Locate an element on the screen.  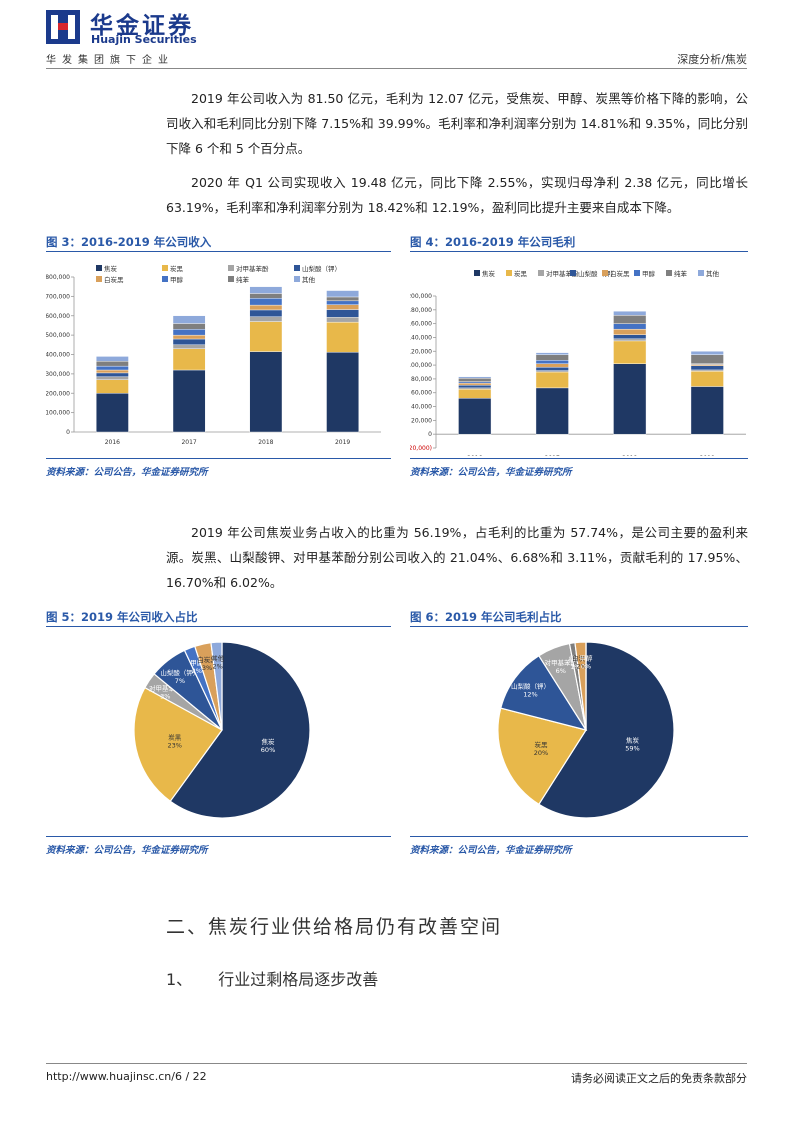
pie-slice-percent: 6% is located at coordinates (561, 671).